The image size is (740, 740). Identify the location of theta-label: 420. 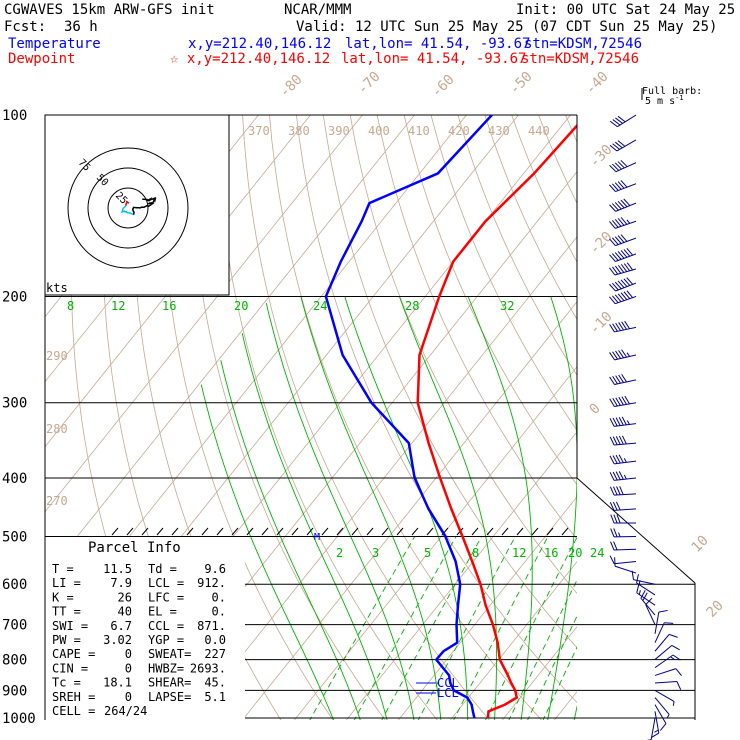
(459, 131).